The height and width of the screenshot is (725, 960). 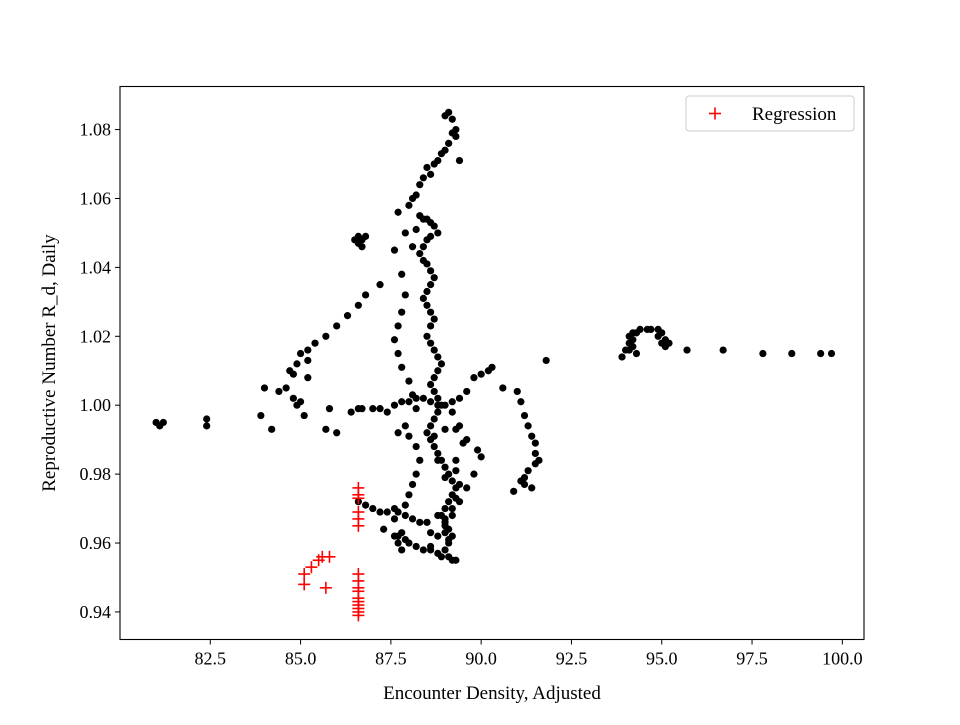 What do you see at coordinates (96, 130) in the screenshot?
I see `y-tick-label: 1.08` at bounding box center [96, 130].